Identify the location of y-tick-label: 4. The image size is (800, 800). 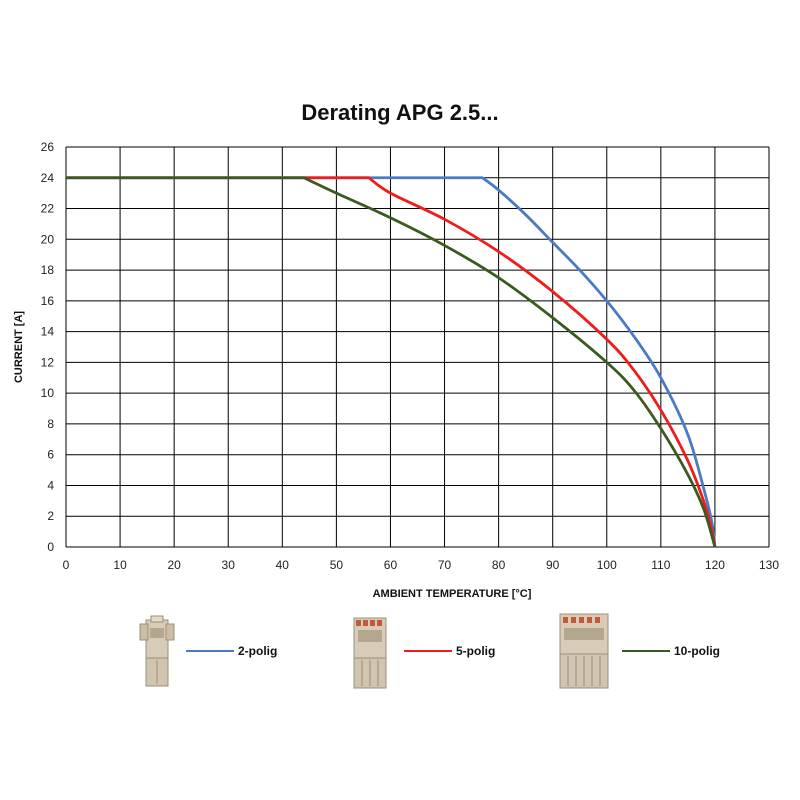
(50, 485).